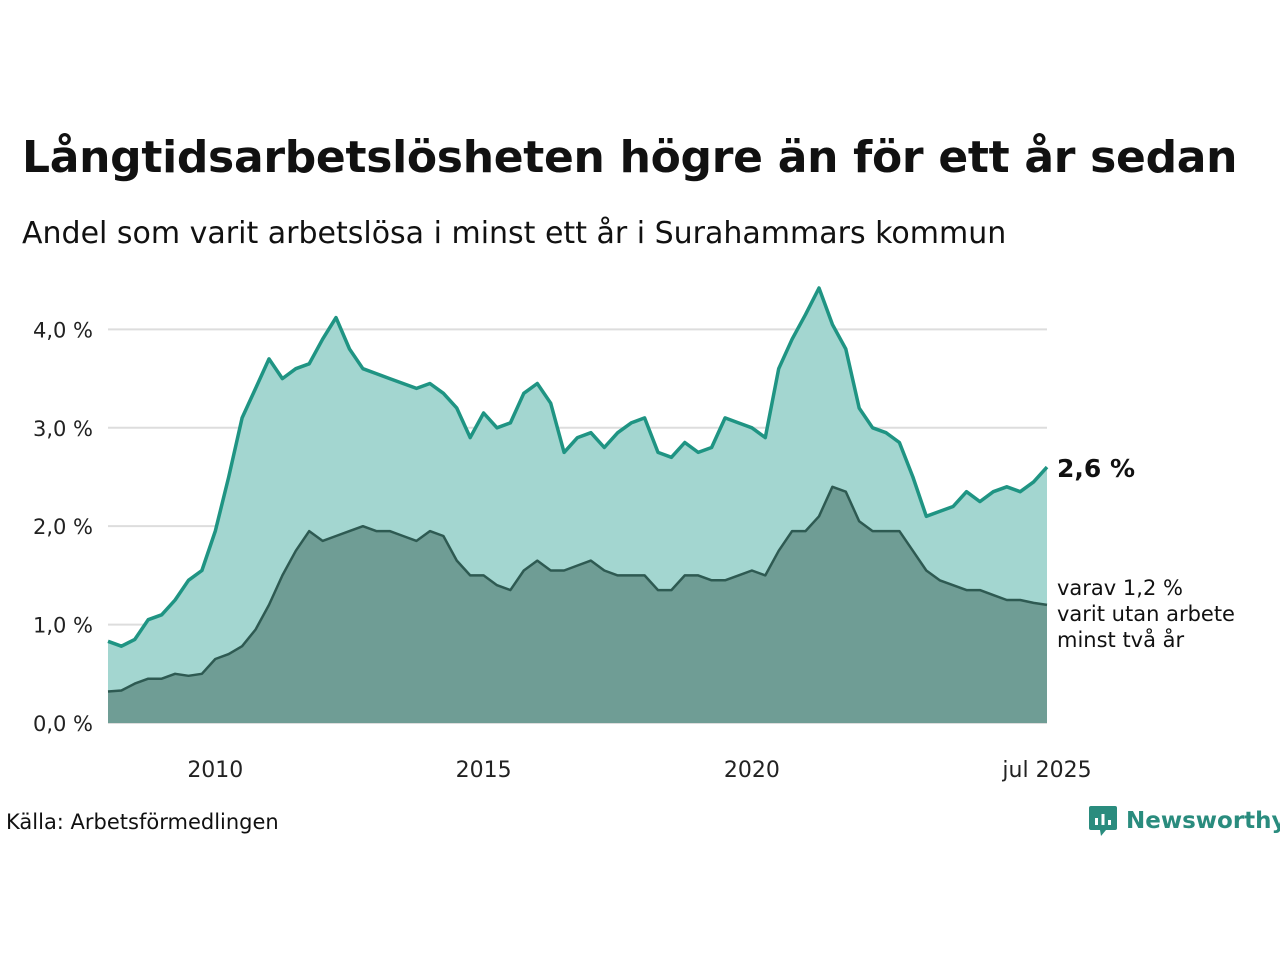 The width and height of the screenshot is (1280, 960). What do you see at coordinates (142, 822) in the screenshot?
I see `source-note: Källa: Arbetsförmedlingen` at bounding box center [142, 822].